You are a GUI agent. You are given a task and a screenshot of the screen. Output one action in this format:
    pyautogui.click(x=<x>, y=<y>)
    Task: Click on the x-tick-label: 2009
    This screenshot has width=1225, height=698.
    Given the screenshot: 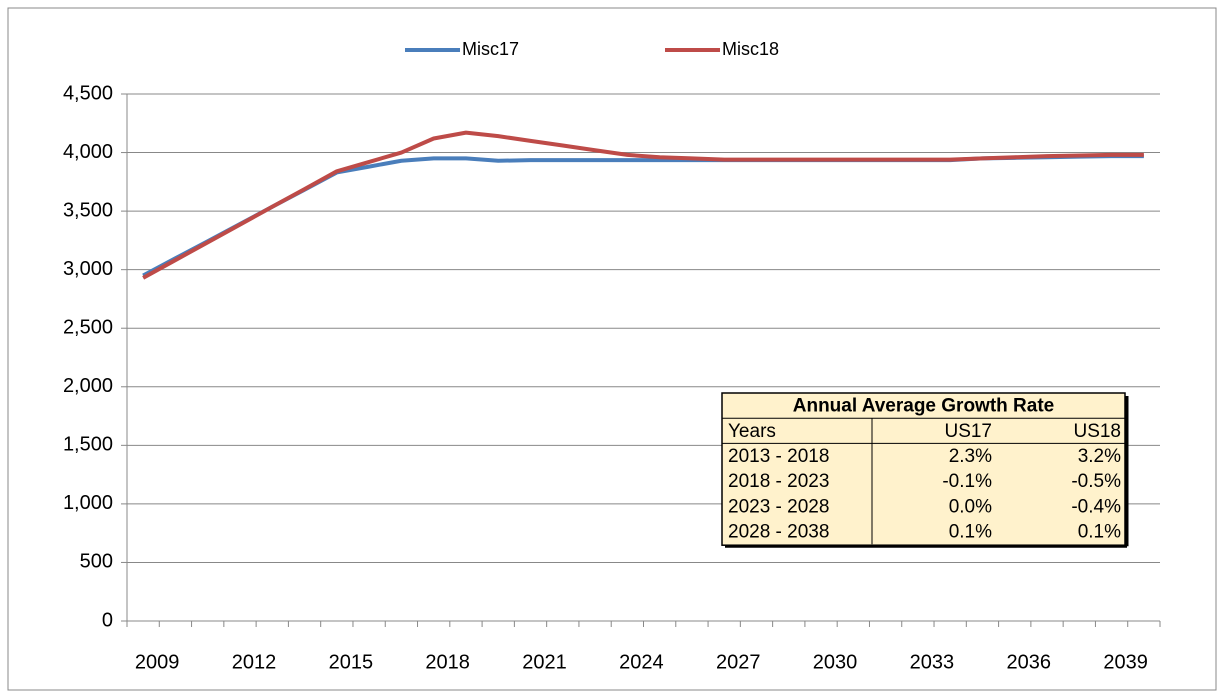 What is the action you would take?
    pyautogui.click(x=157, y=662)
    